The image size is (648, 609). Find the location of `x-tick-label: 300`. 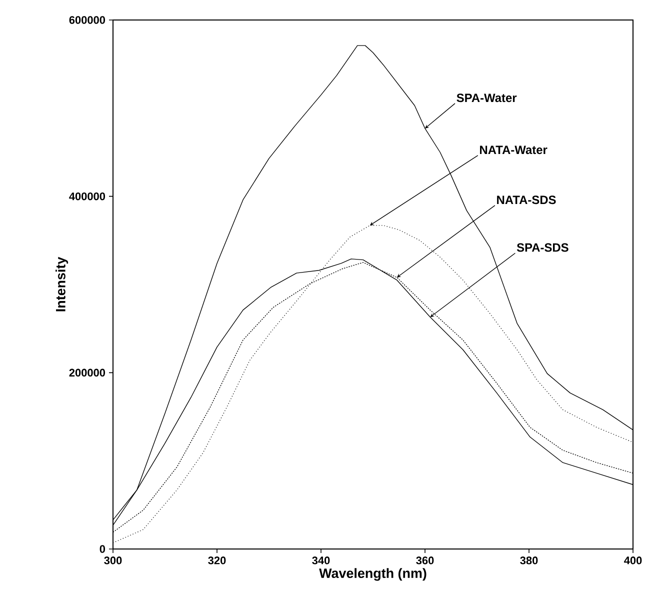

x-tick-label: 300 is located at coordinates (113, 560).